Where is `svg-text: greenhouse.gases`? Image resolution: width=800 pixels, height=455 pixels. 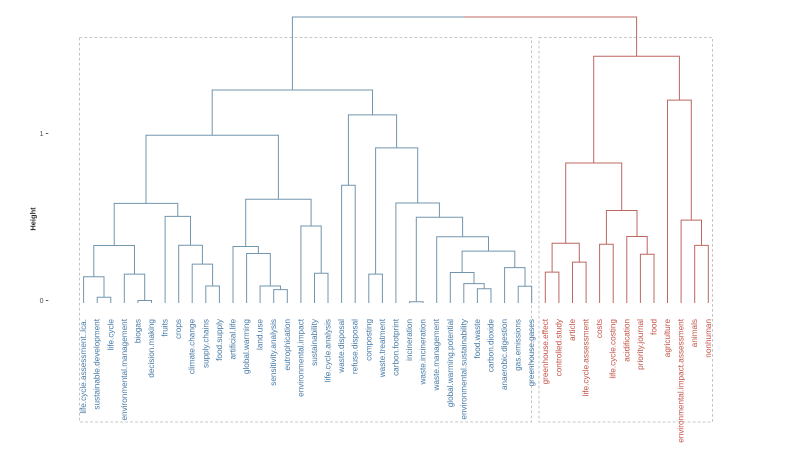
svg-text: greenhouse.gases is located at coordinates (531, 352).